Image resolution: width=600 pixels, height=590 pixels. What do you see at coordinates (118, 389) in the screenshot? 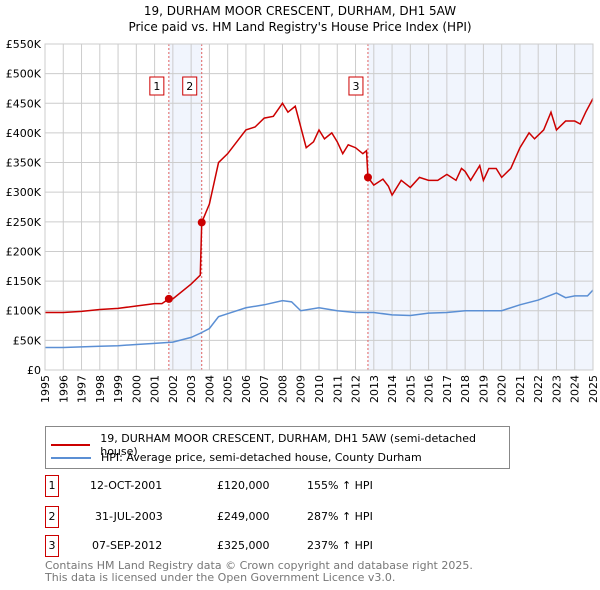
I see `x-tick-label: 1999` at bounding box center [118, 389].